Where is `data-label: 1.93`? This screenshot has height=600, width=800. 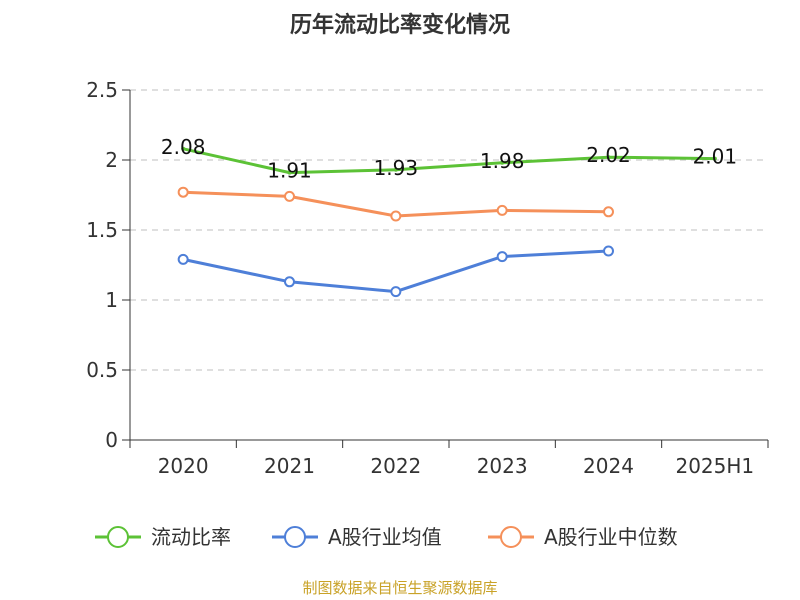 data-label: 1.93 is located at coordinates (396, 168).